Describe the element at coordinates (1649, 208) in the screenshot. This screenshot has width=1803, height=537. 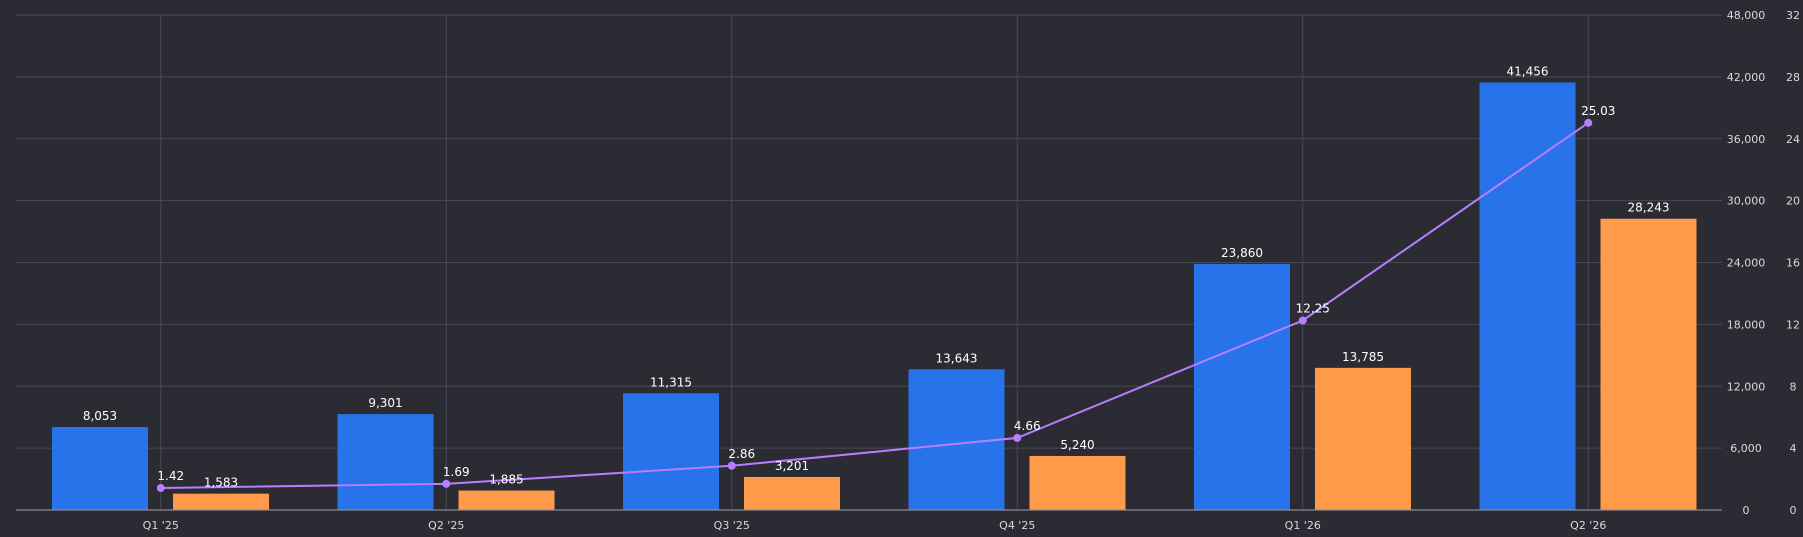
I see `bar-value-label: 28,243` at that location.